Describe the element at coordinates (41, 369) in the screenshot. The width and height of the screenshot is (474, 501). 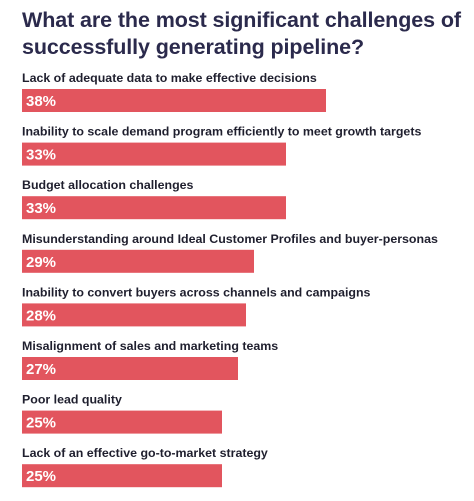
I see `bar-value-label: 27%` at that location.